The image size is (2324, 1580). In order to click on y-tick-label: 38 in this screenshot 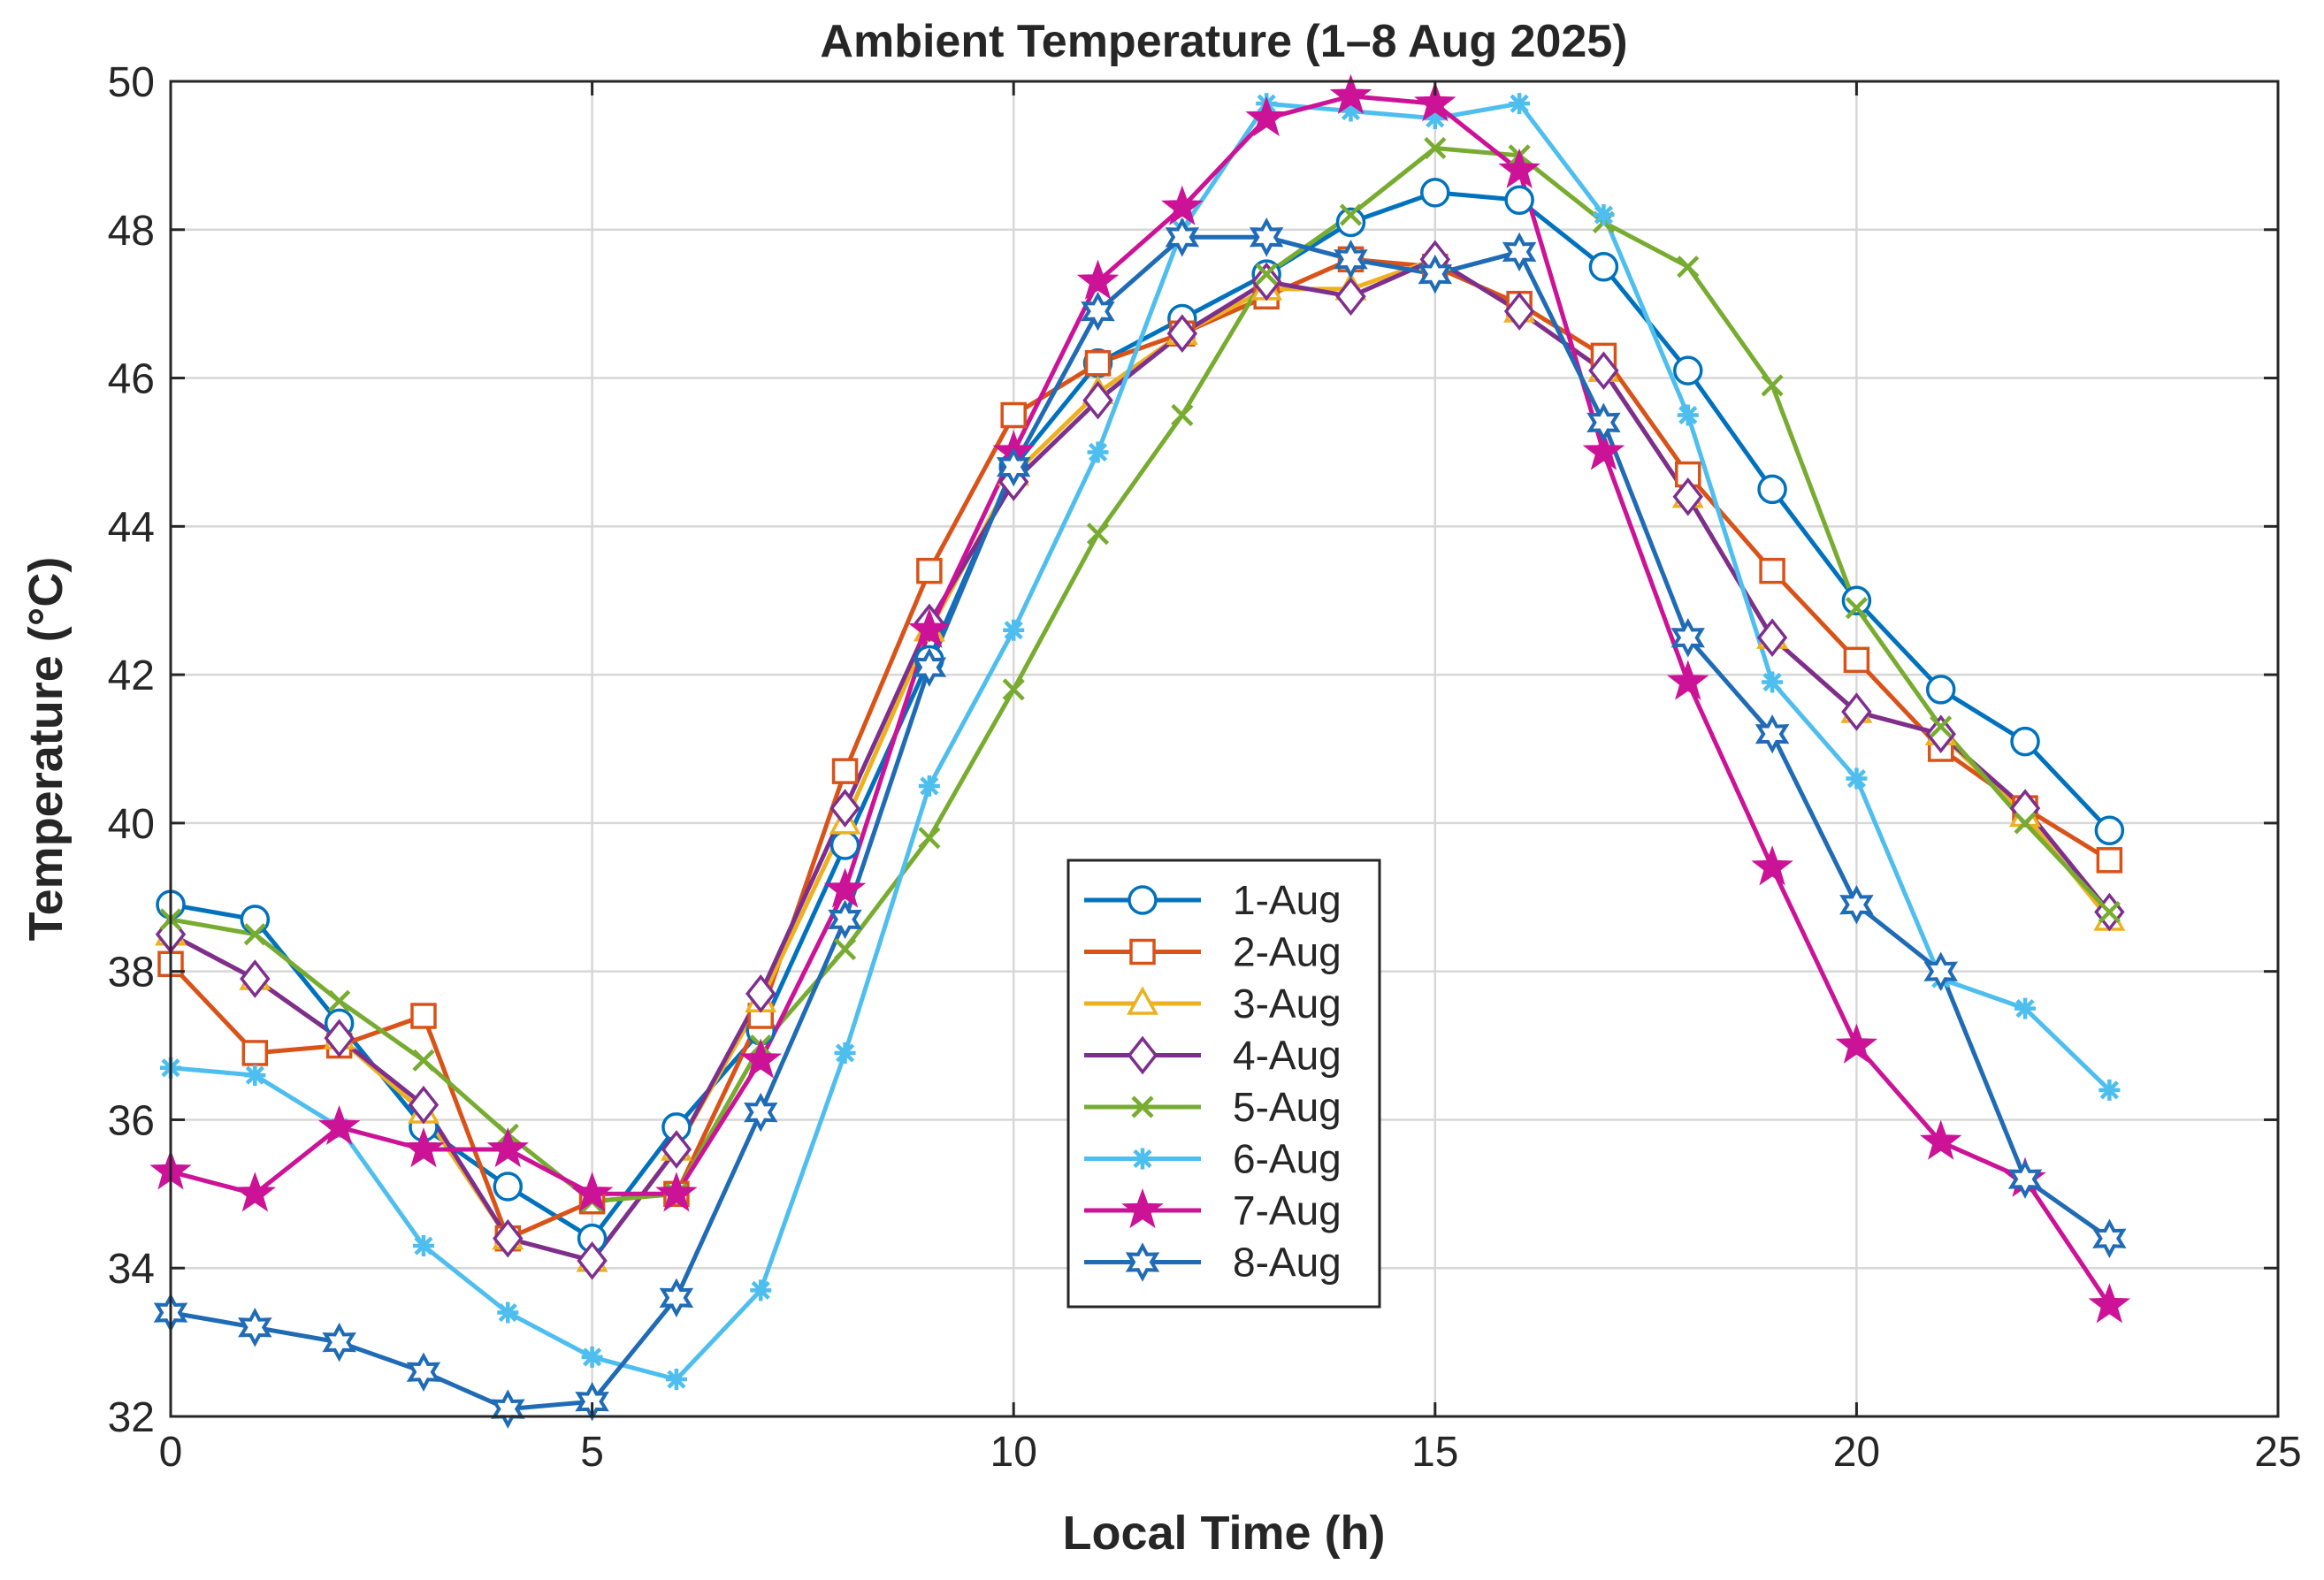, I will do `click(131, 973)`.